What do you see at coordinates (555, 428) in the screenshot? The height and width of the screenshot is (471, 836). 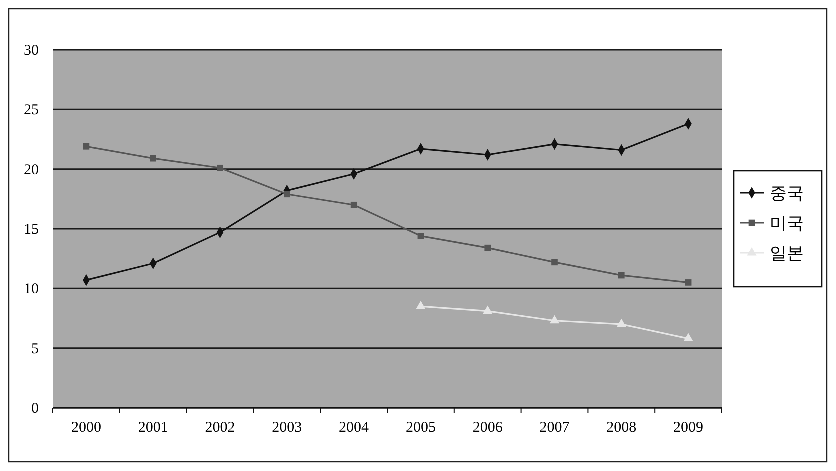 I see `x-tick-label: 2007` at bounding box center [555, 428].